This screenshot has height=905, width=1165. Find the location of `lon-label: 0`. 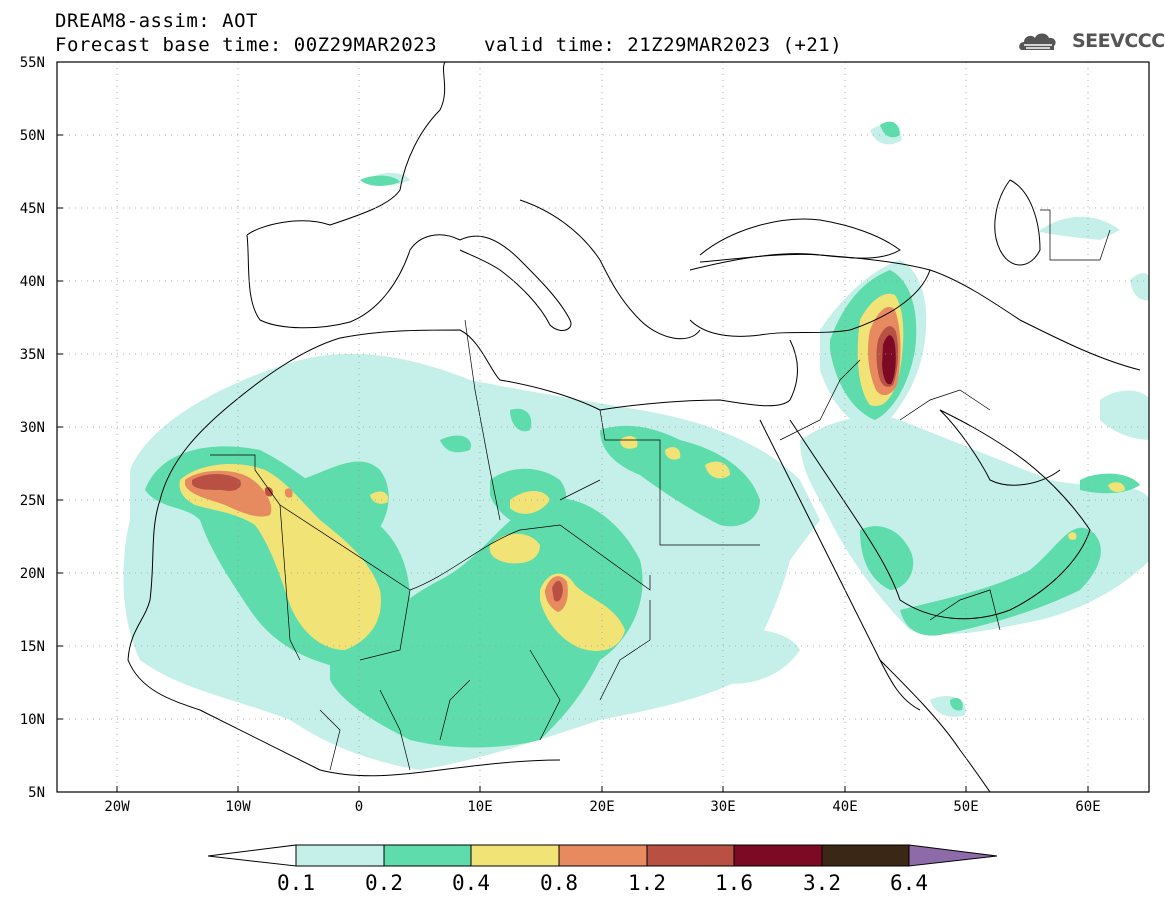

lon-label: 0 is located at coordinates (359, 807).